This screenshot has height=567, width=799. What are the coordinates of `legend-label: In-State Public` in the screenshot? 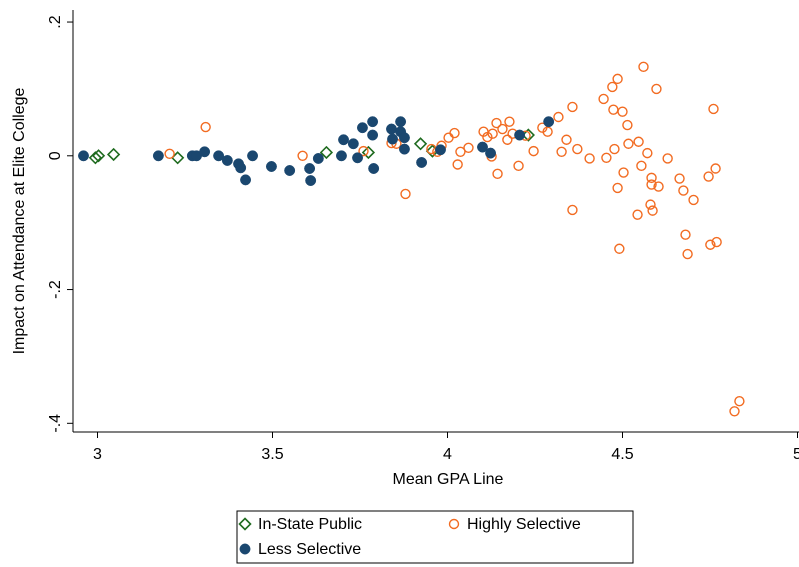 It's located at (310, 524).